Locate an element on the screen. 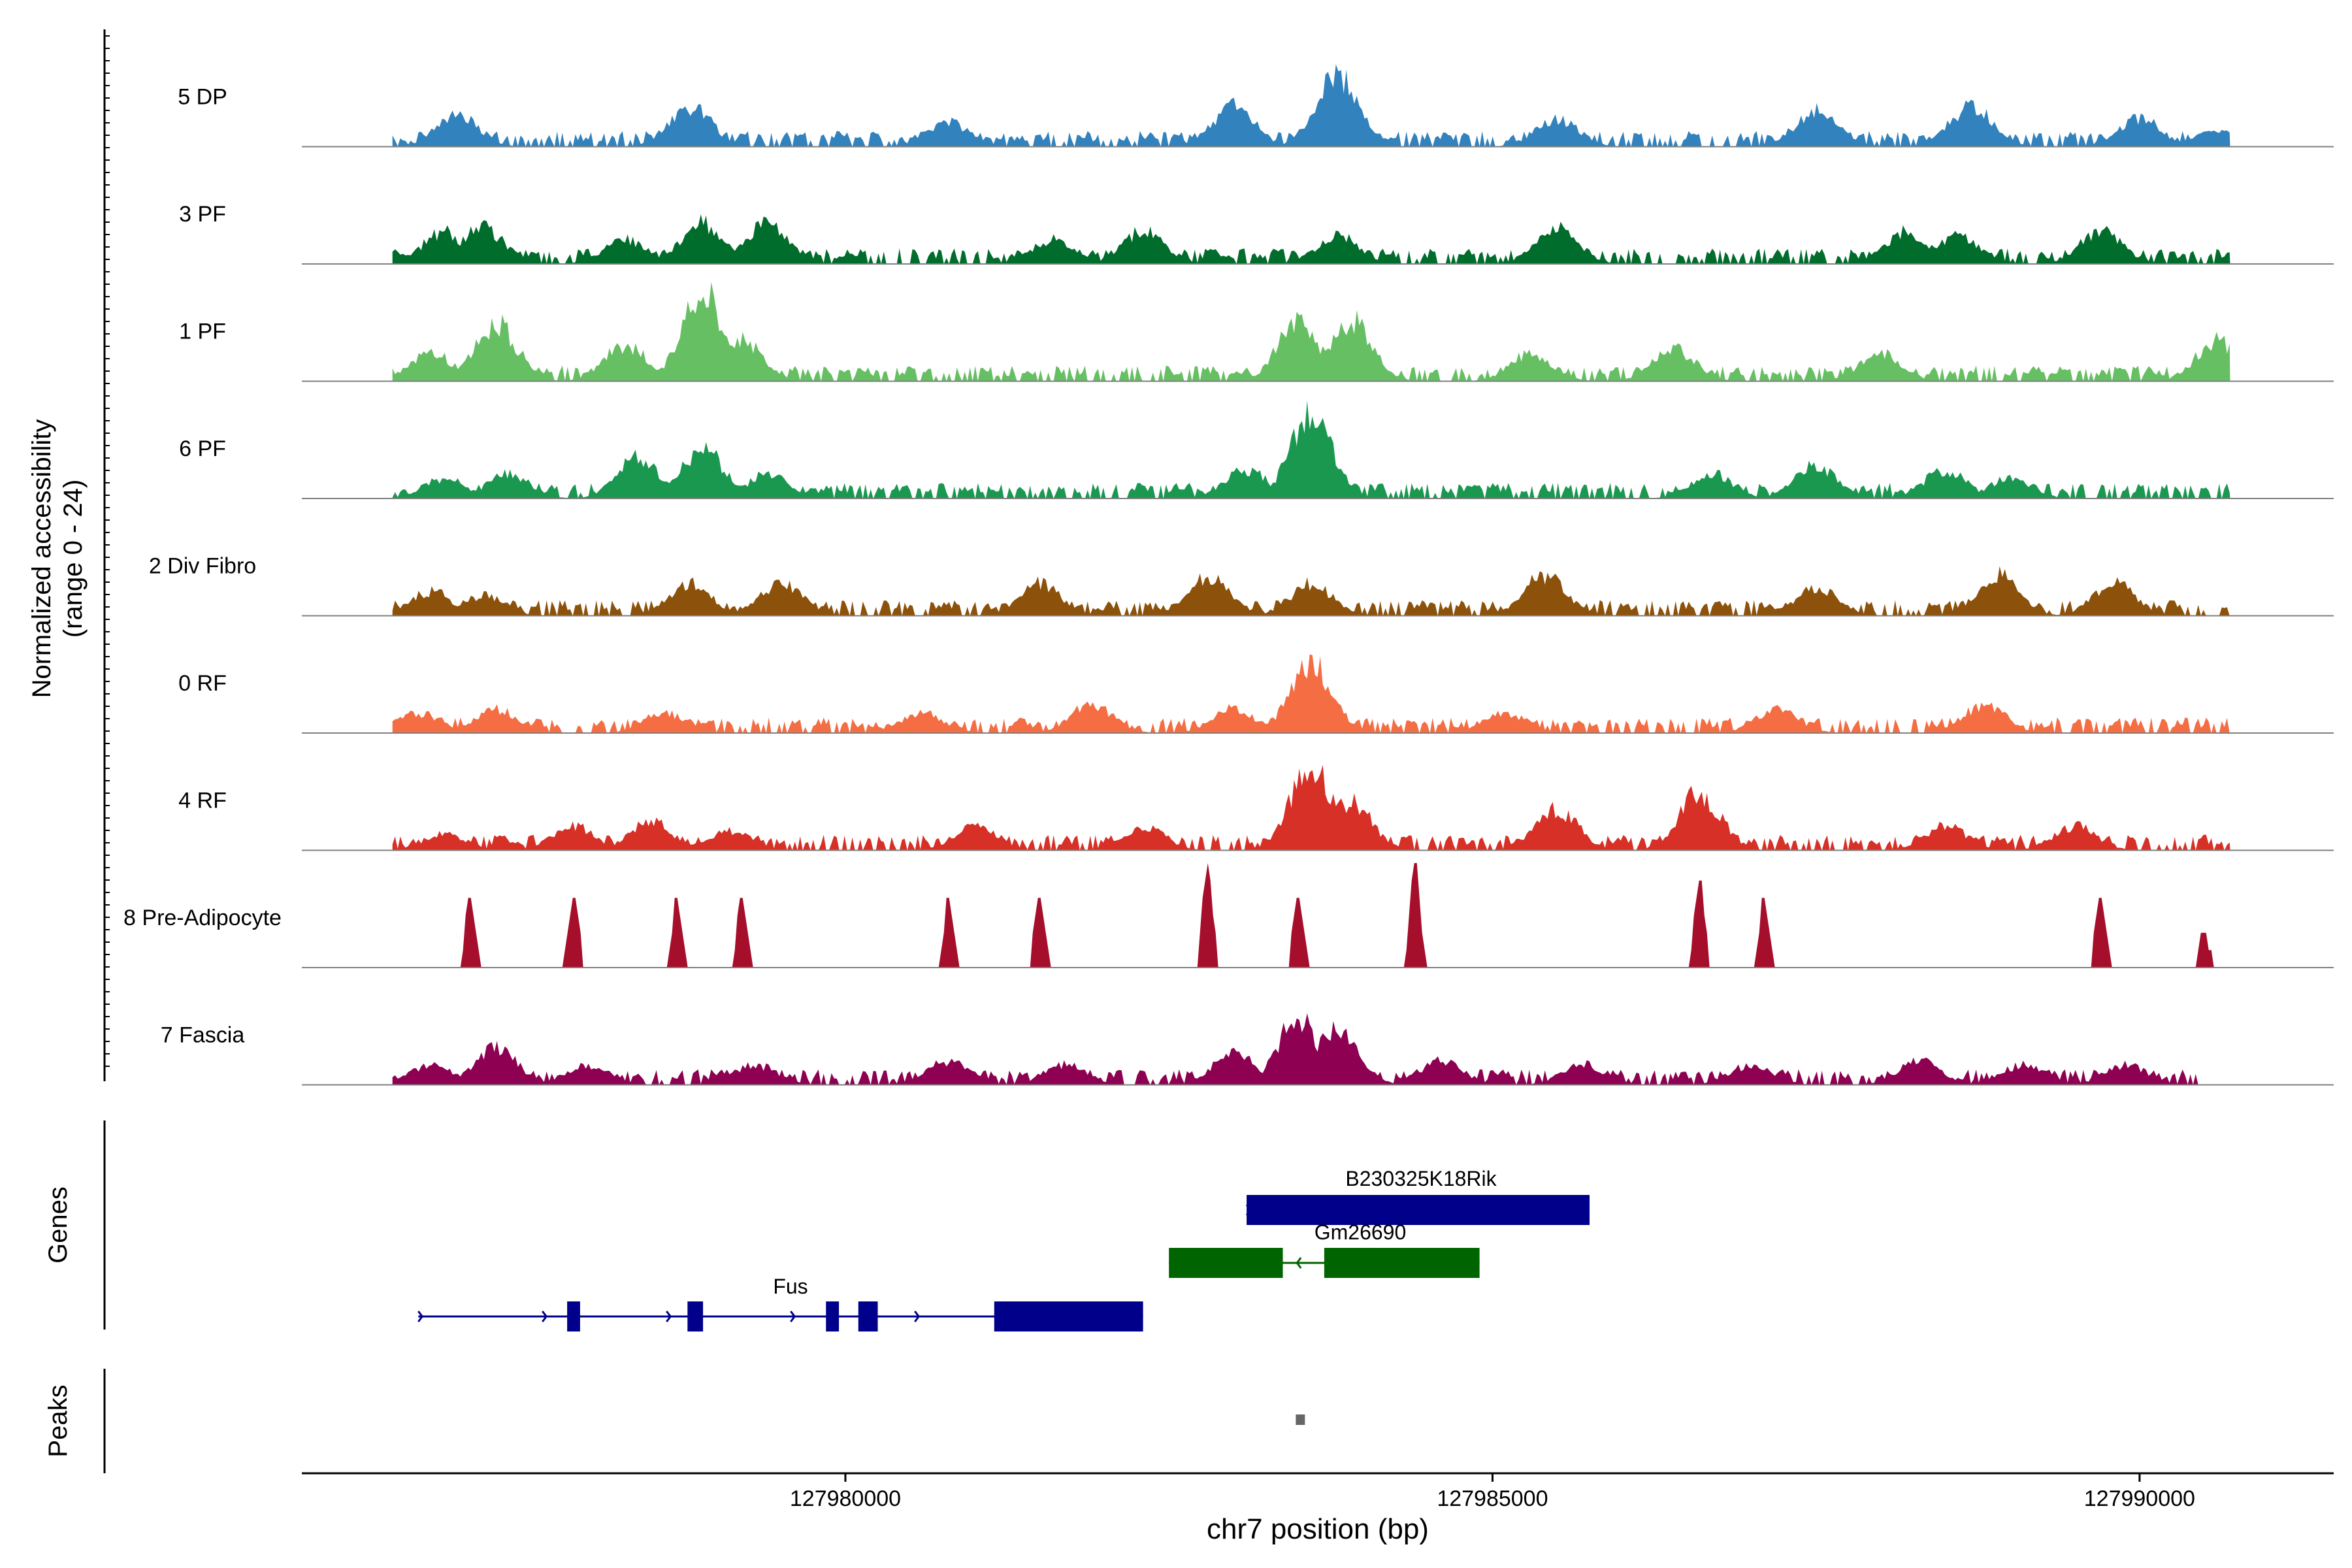 The image size is (2352, 1568). track-6-pf: 6 PF is located at coordinates (1256, 449).